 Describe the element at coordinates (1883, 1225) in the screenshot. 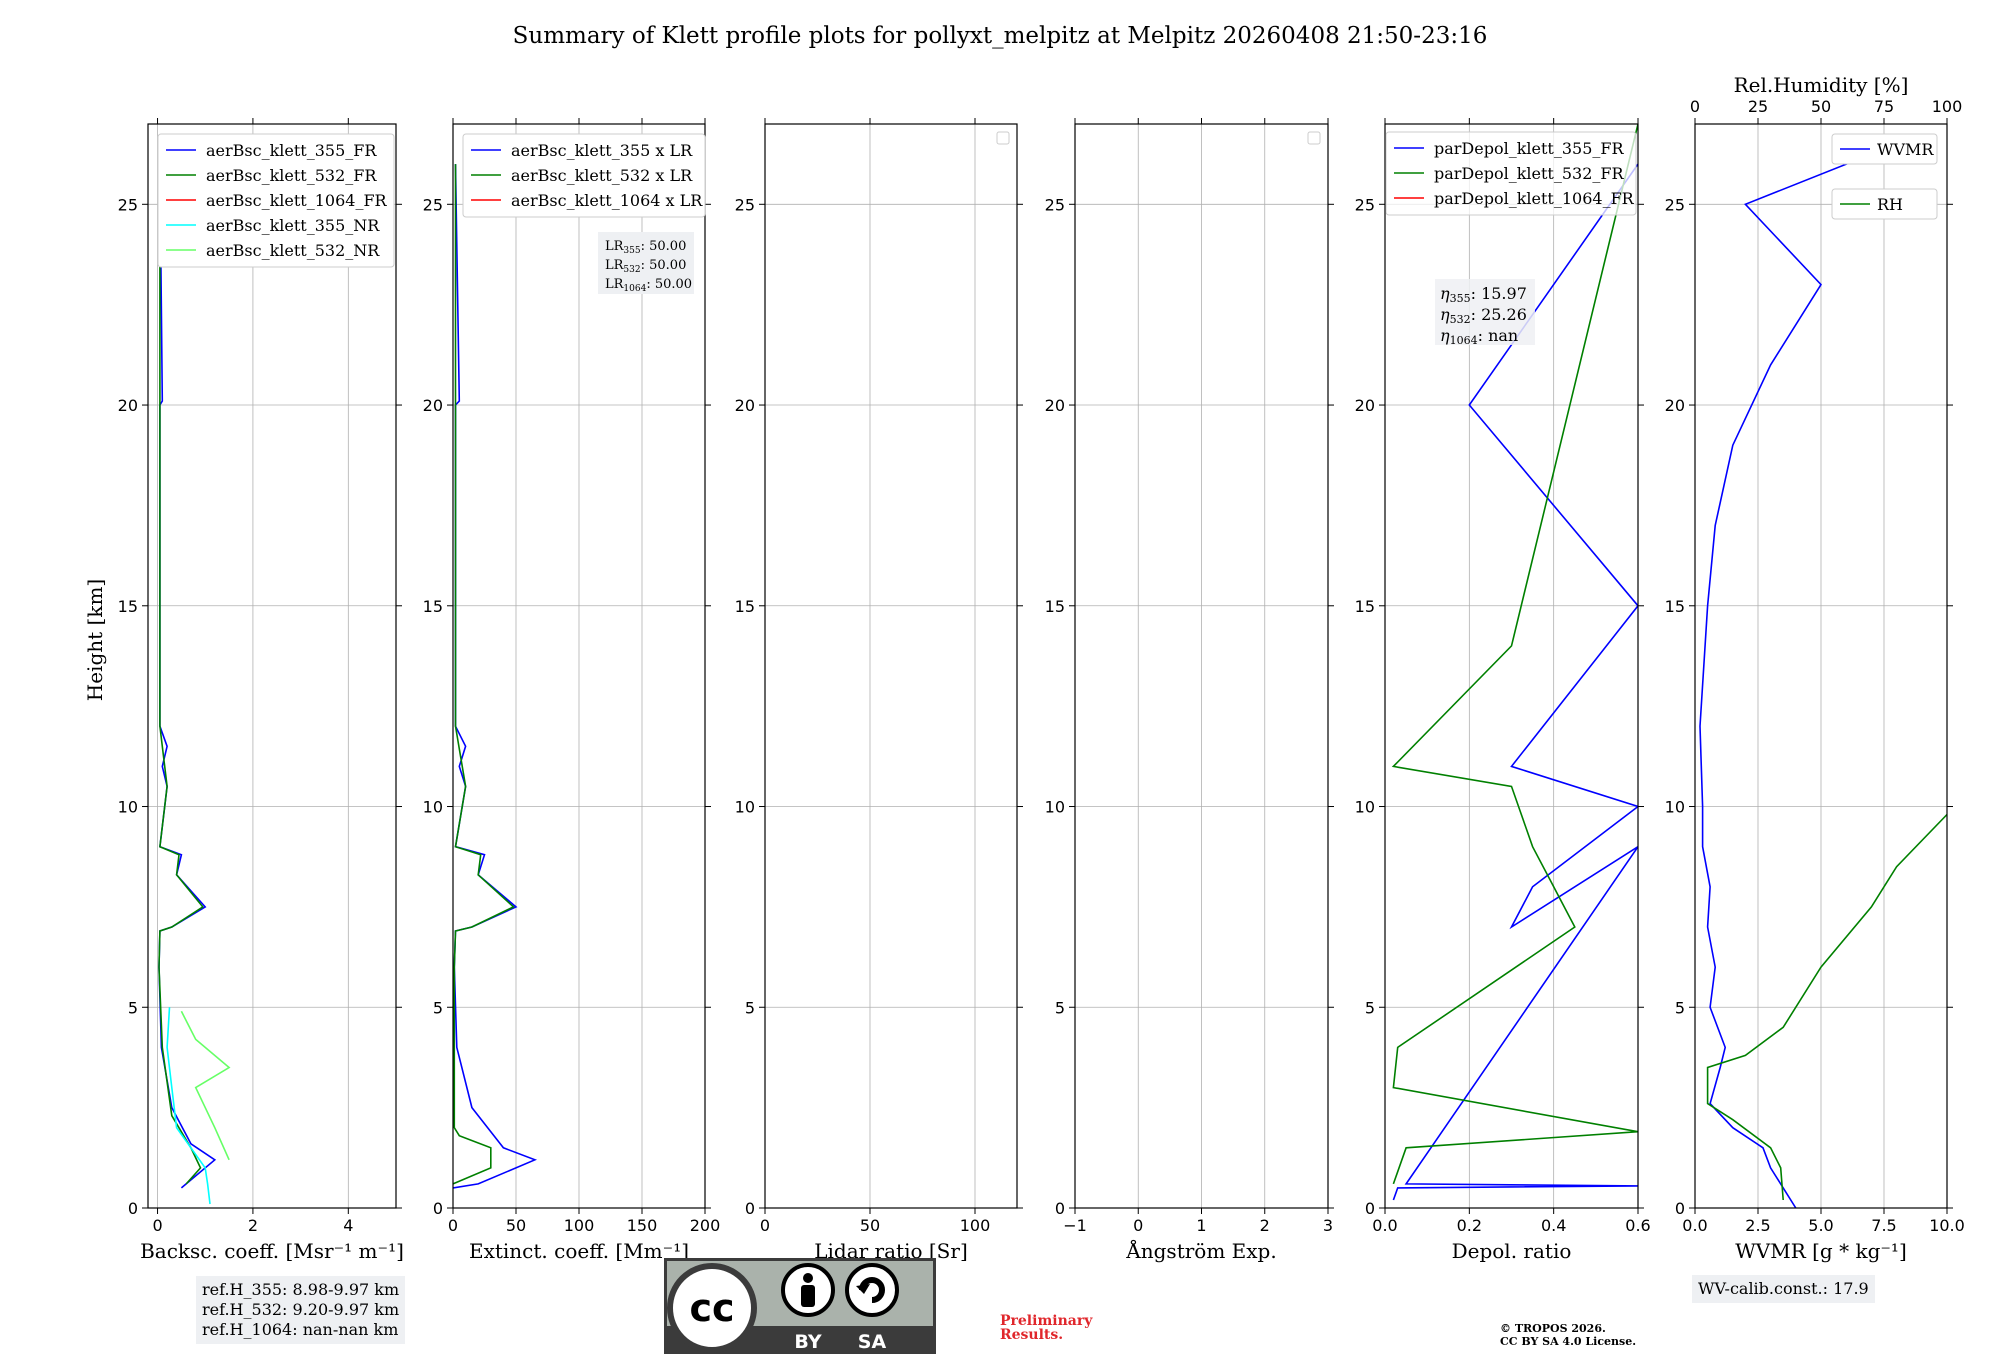

I see `x-tick-label: 7.5` at that location.